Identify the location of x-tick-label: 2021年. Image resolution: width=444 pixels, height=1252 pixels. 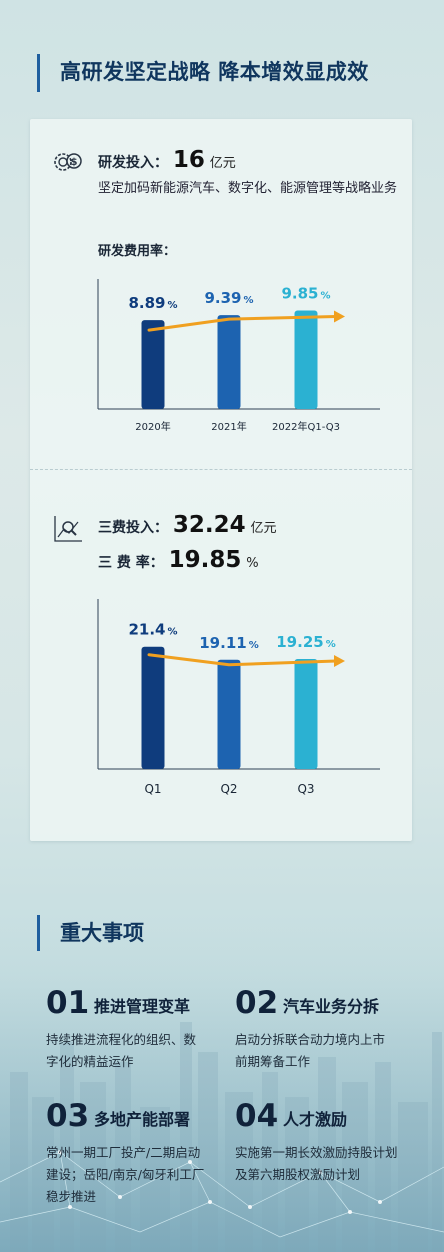
(228, 426).